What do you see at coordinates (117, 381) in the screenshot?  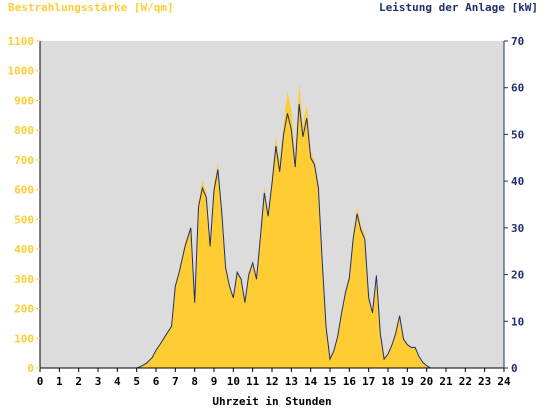 I see `x-tick-label: 4` at bounding box center [117, 381].